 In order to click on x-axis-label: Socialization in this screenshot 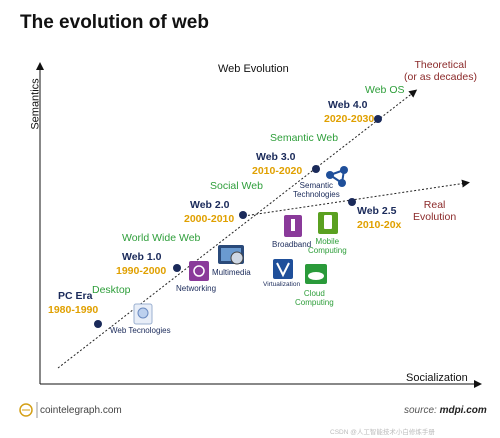, I will do `click(437, 378)`.